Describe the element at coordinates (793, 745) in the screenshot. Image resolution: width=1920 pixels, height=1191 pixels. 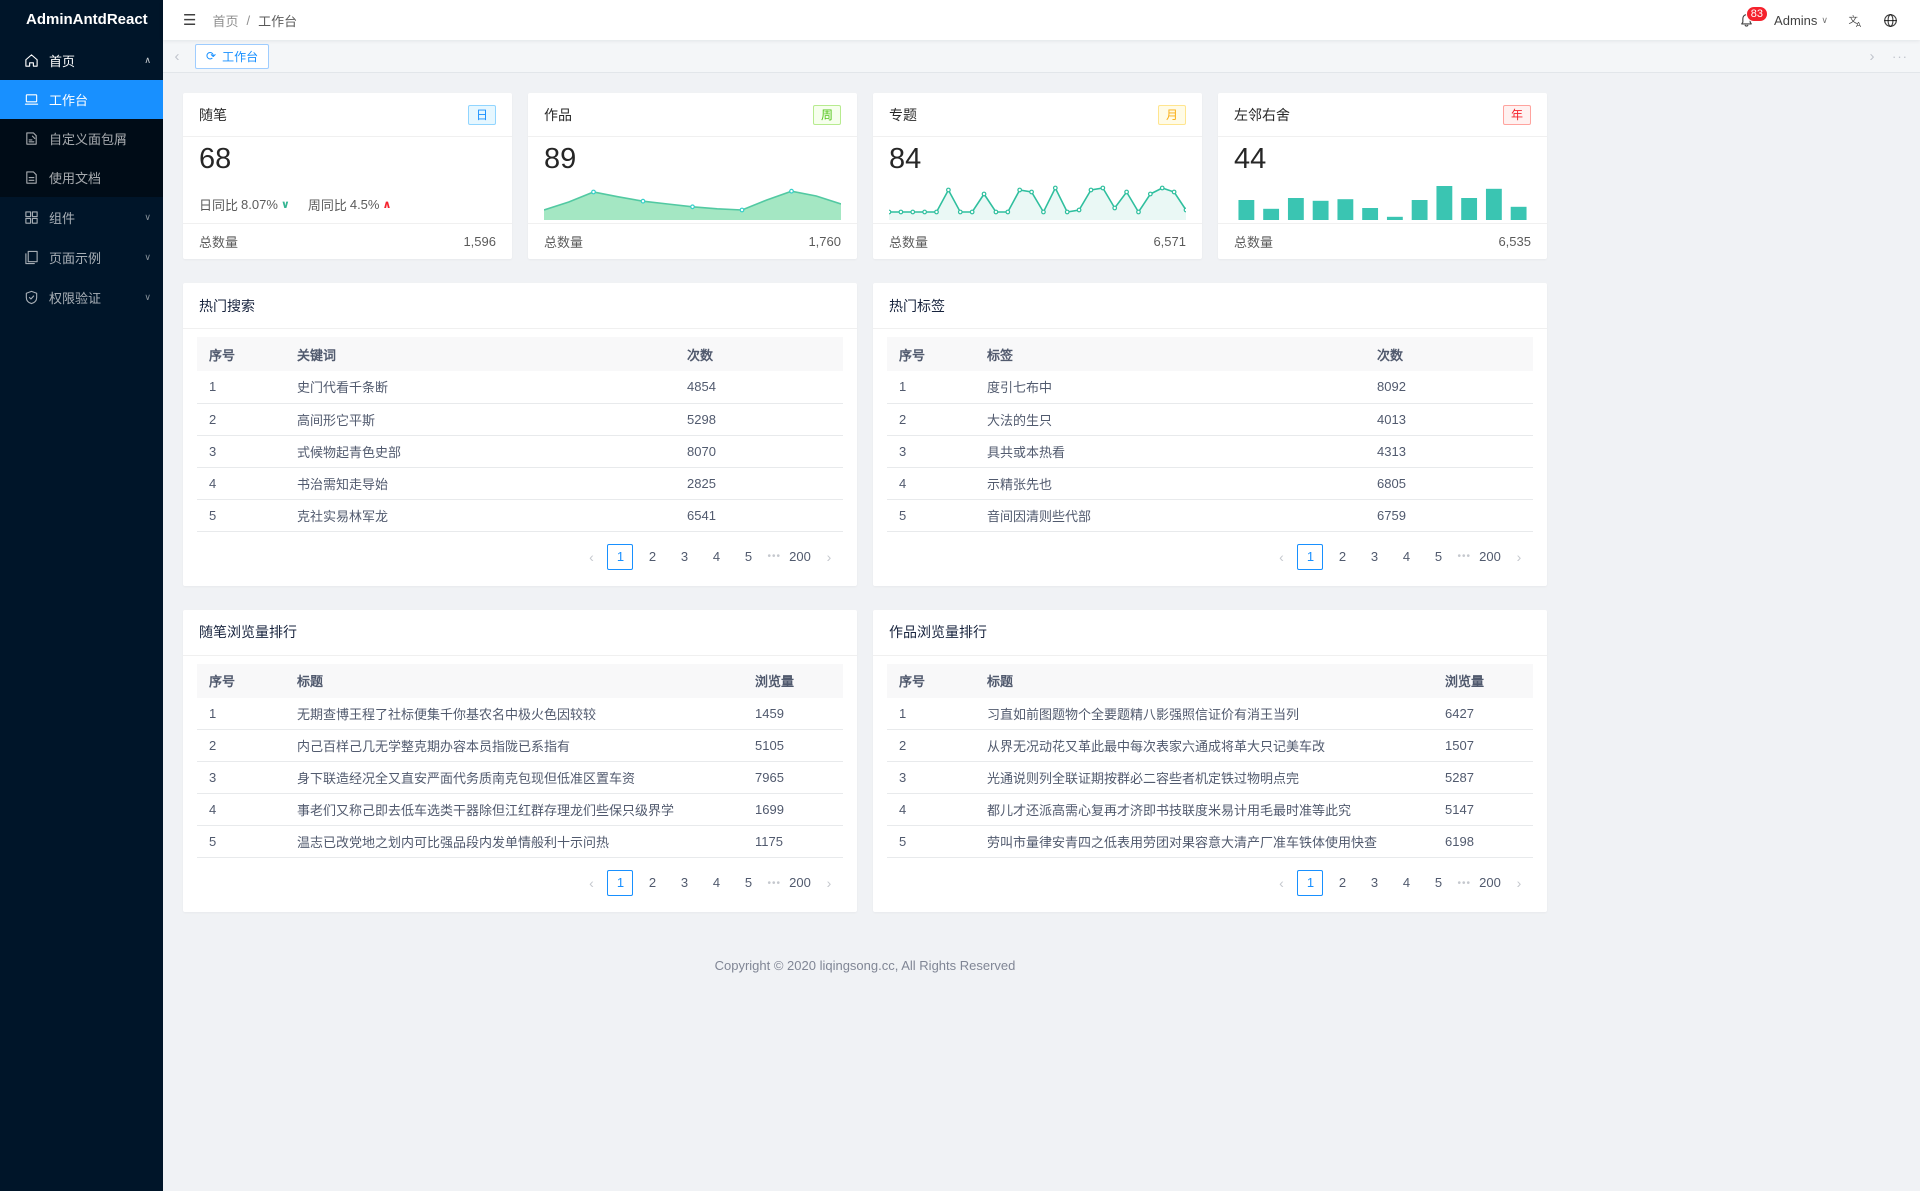
I see `table-cell: 5105` at that location.